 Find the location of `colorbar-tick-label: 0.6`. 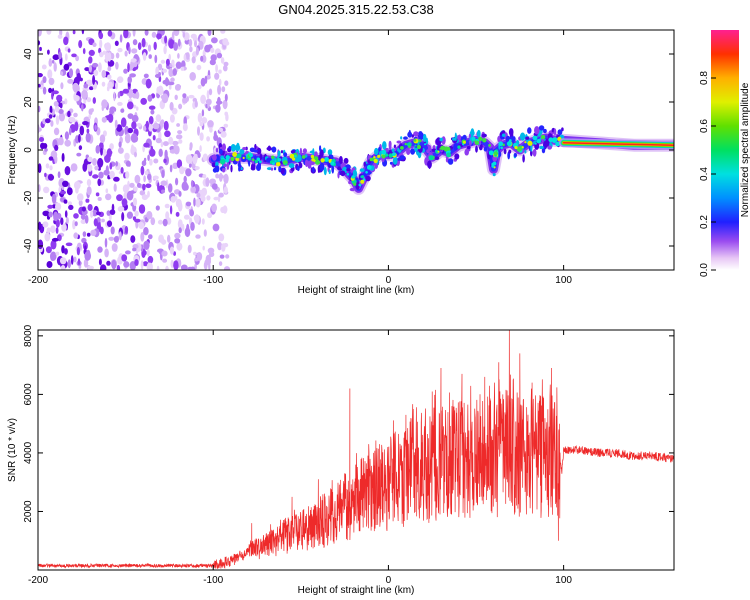

colorbar-tick-label: 0.6 is located at coordinates (704, 126).